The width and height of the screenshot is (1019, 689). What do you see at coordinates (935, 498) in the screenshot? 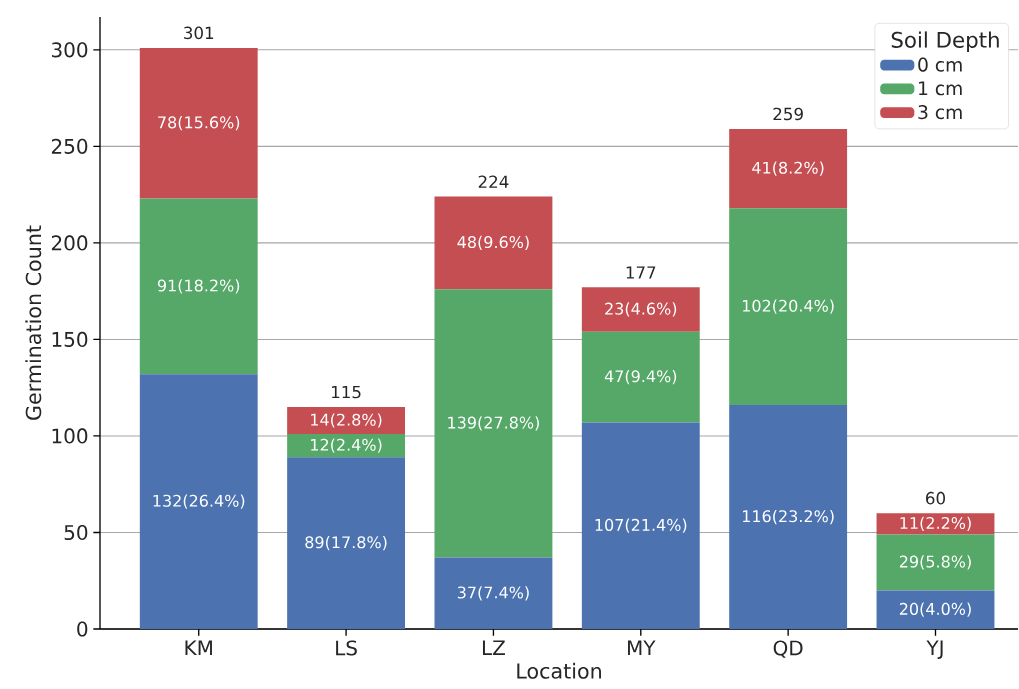
I see `total-label: 60` at bounding box center [935, 498].